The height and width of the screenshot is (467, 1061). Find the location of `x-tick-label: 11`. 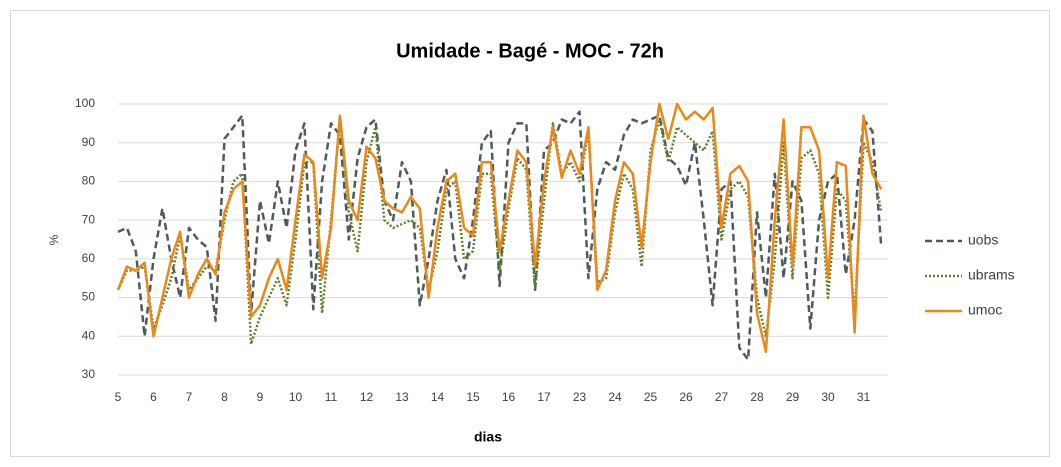

x-tick-label: 11 is located at coordinates (331, 397).